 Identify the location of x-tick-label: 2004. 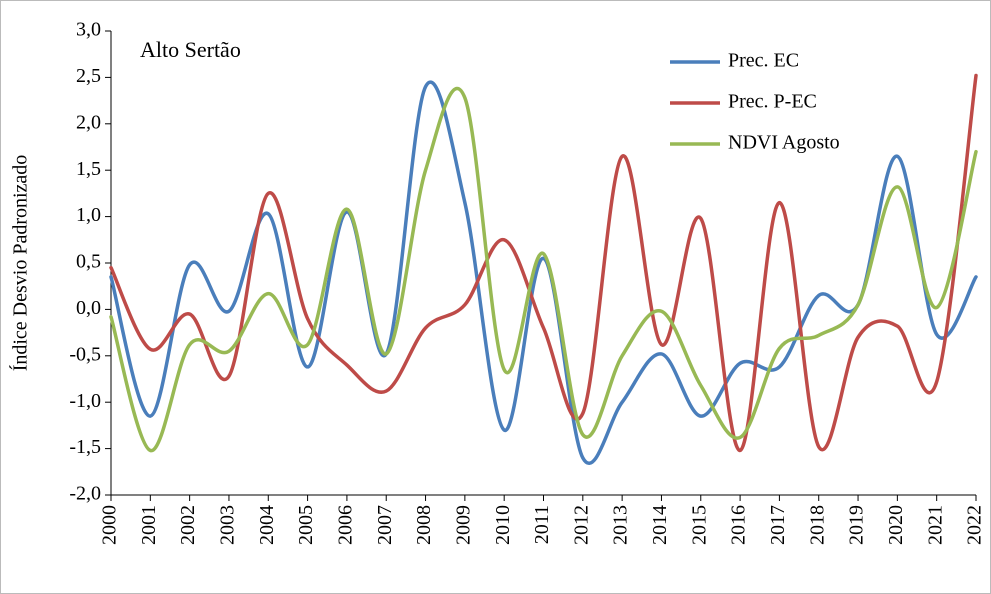
(267, 525).